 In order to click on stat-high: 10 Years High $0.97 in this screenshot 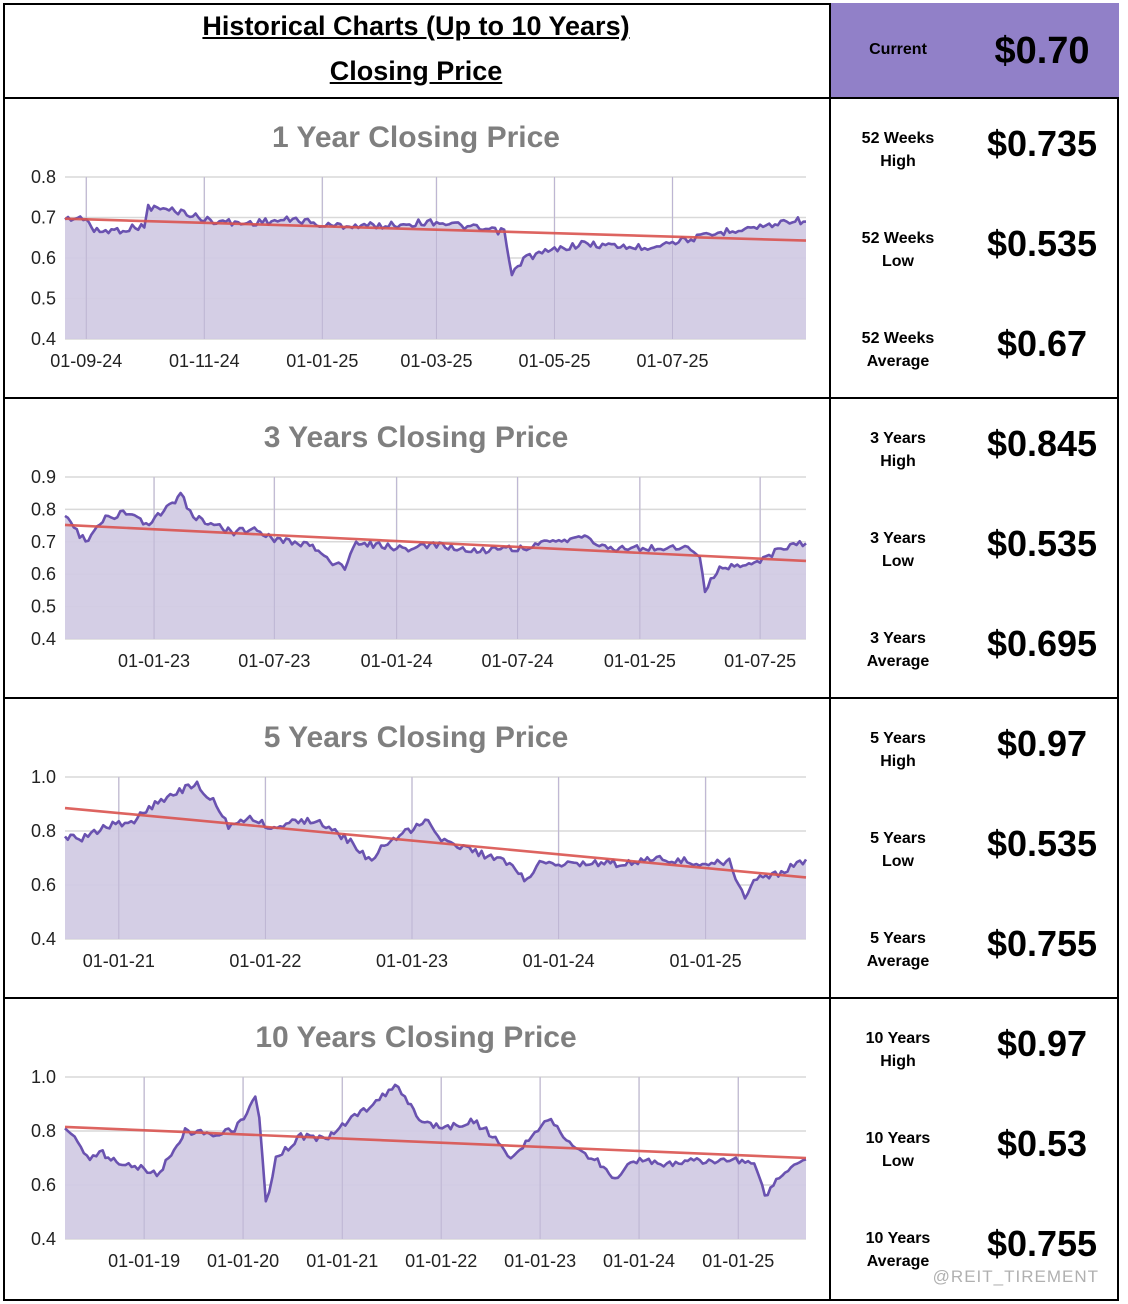, I will do `click(975, 1049)`.